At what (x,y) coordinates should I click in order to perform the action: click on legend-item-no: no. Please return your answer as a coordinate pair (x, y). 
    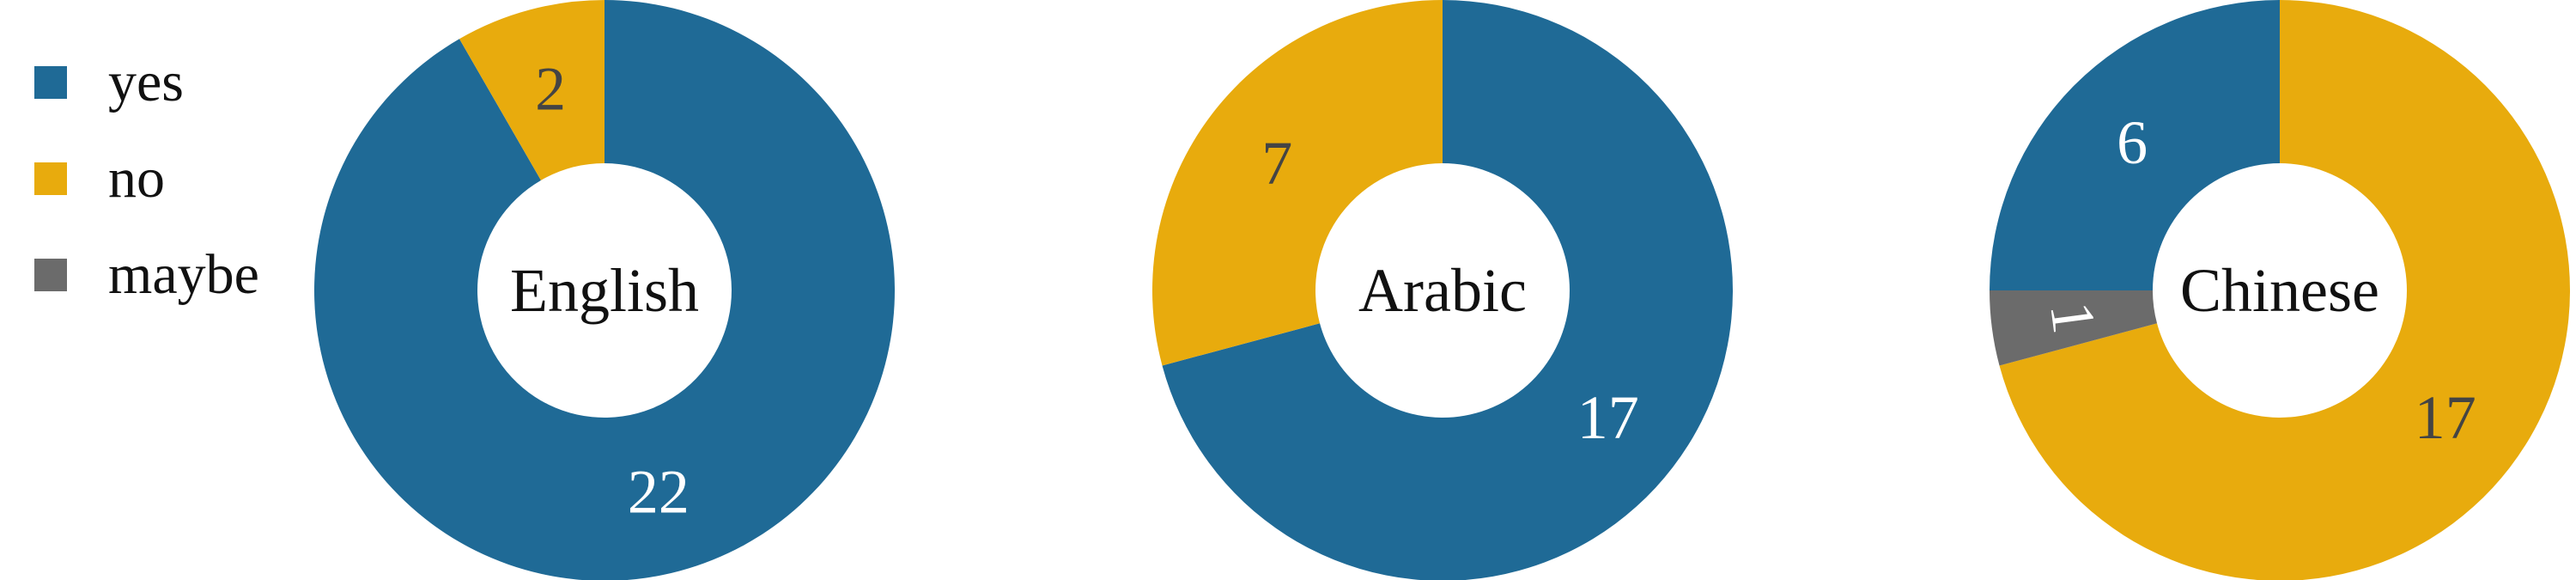
    Looking at the image, I should click on (146, 179).